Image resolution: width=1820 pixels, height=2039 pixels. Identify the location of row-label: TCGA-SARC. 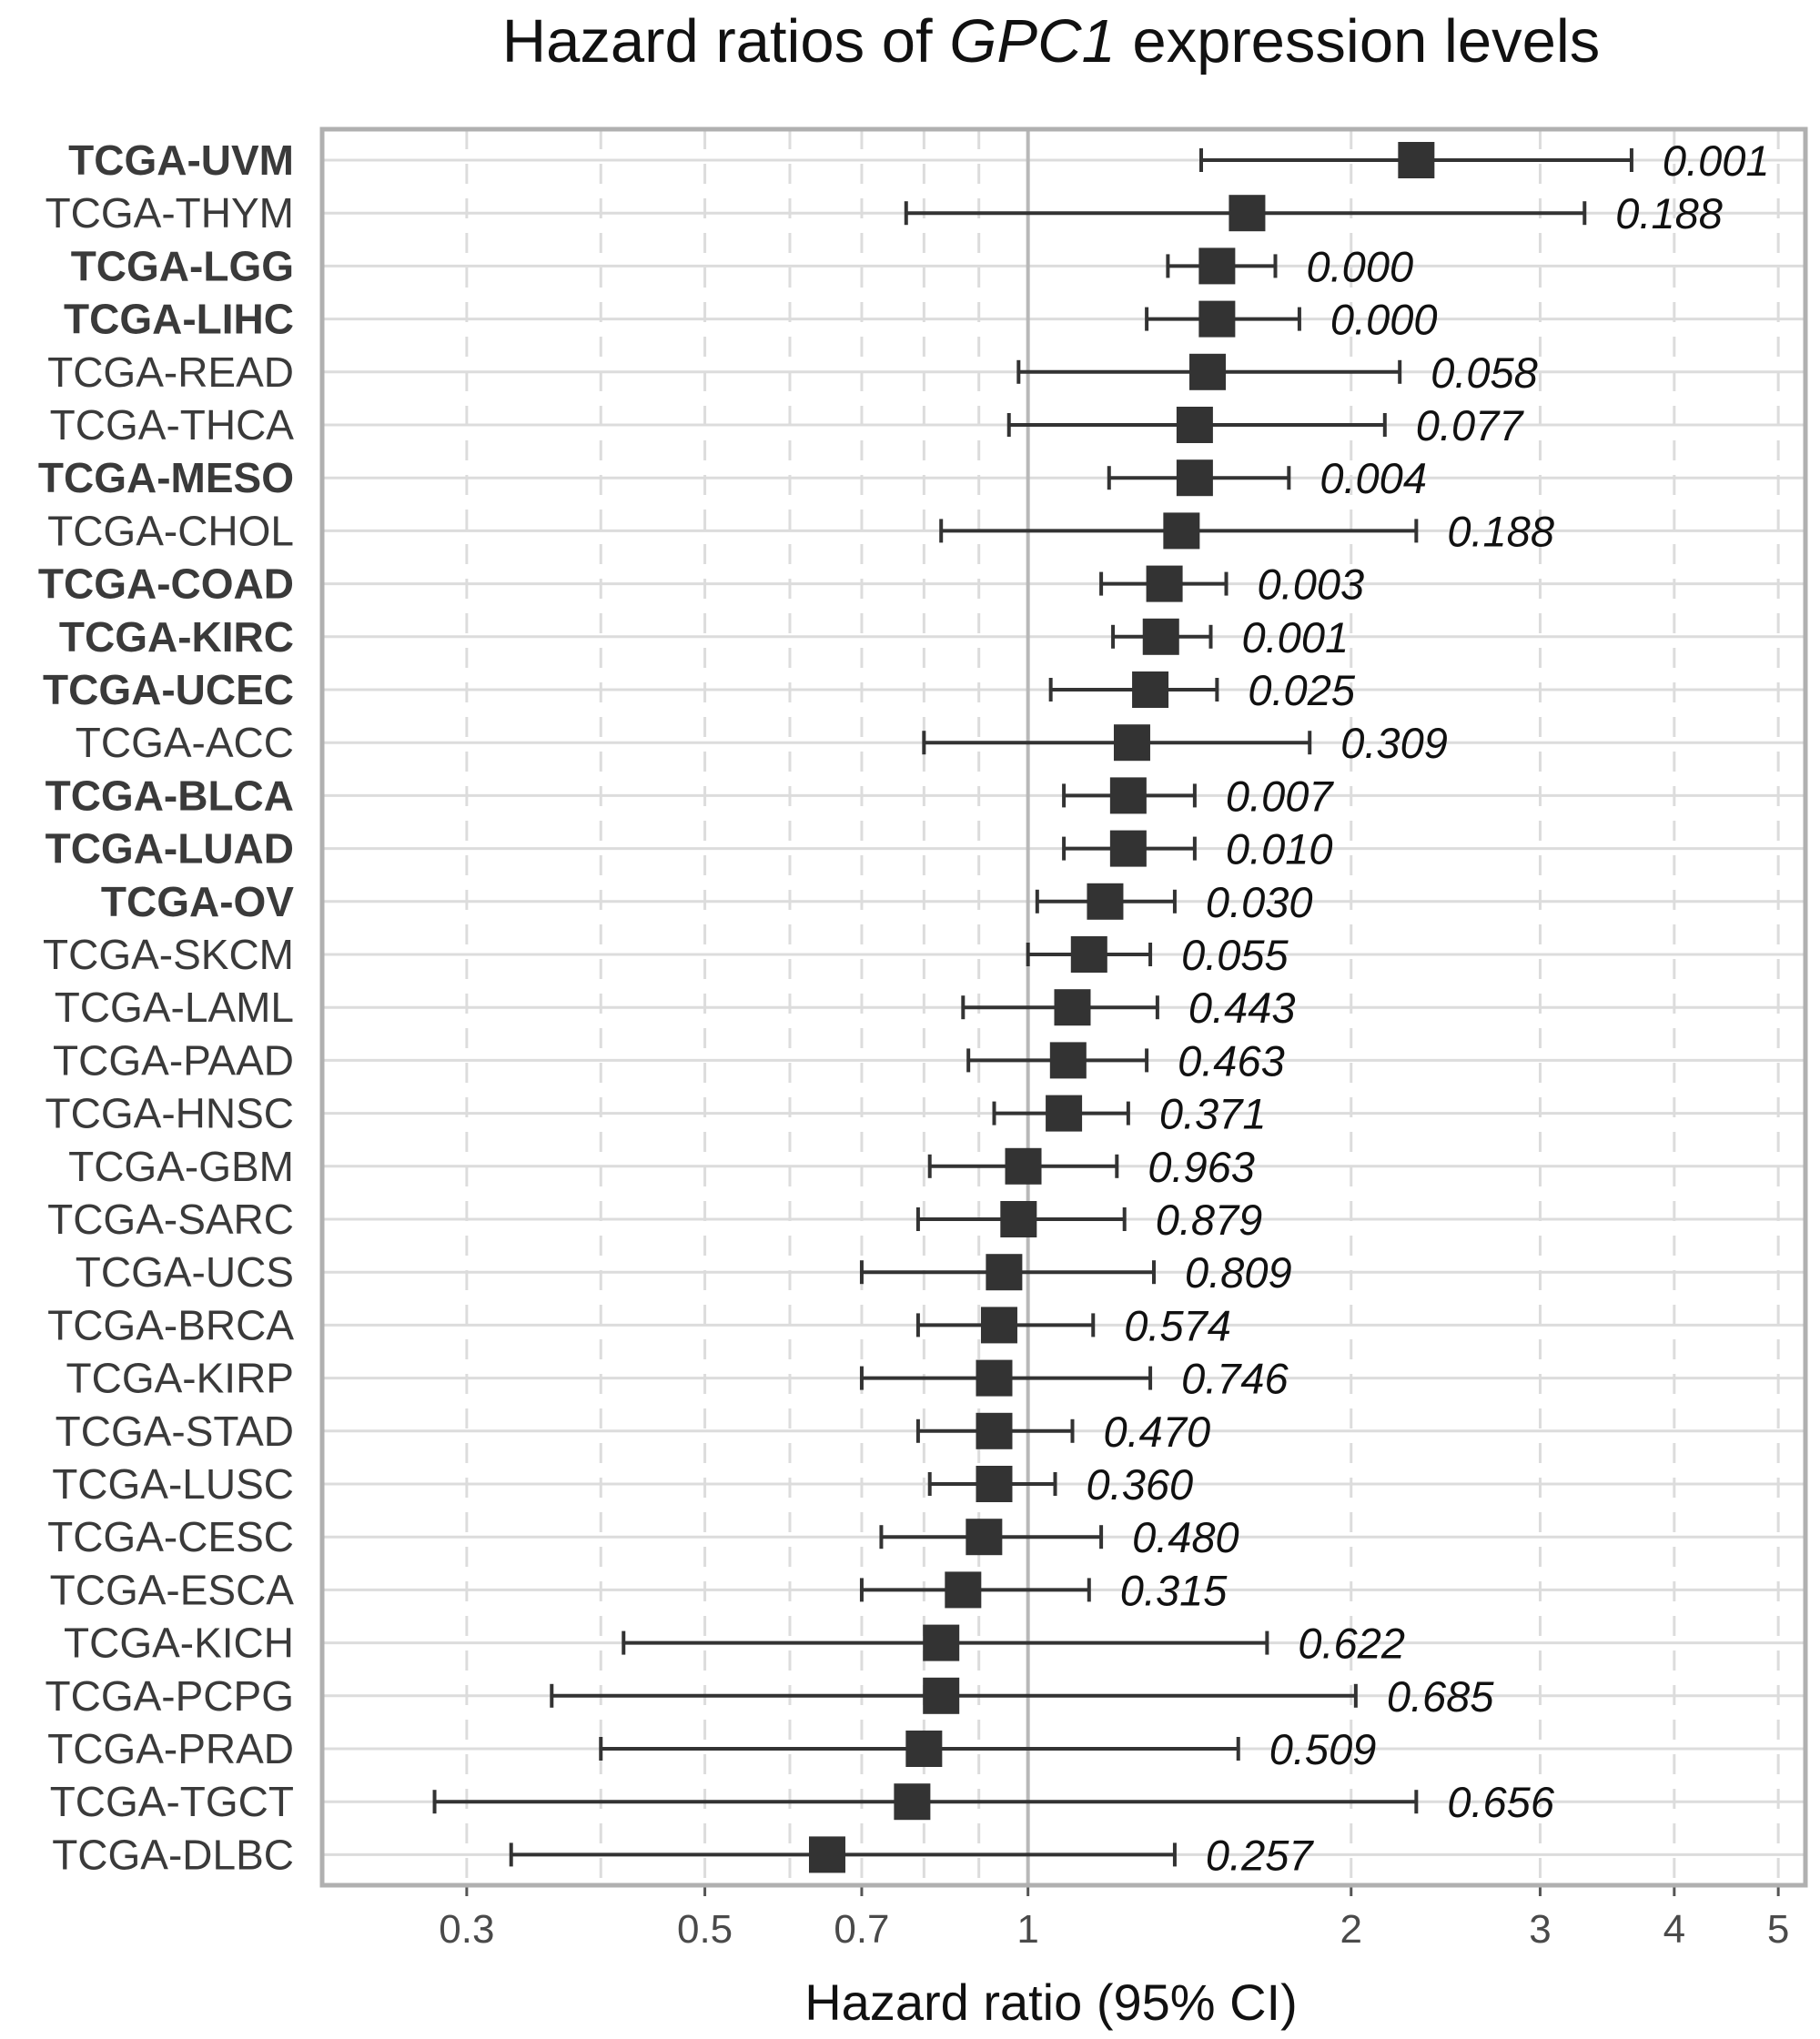
(171, 1219).